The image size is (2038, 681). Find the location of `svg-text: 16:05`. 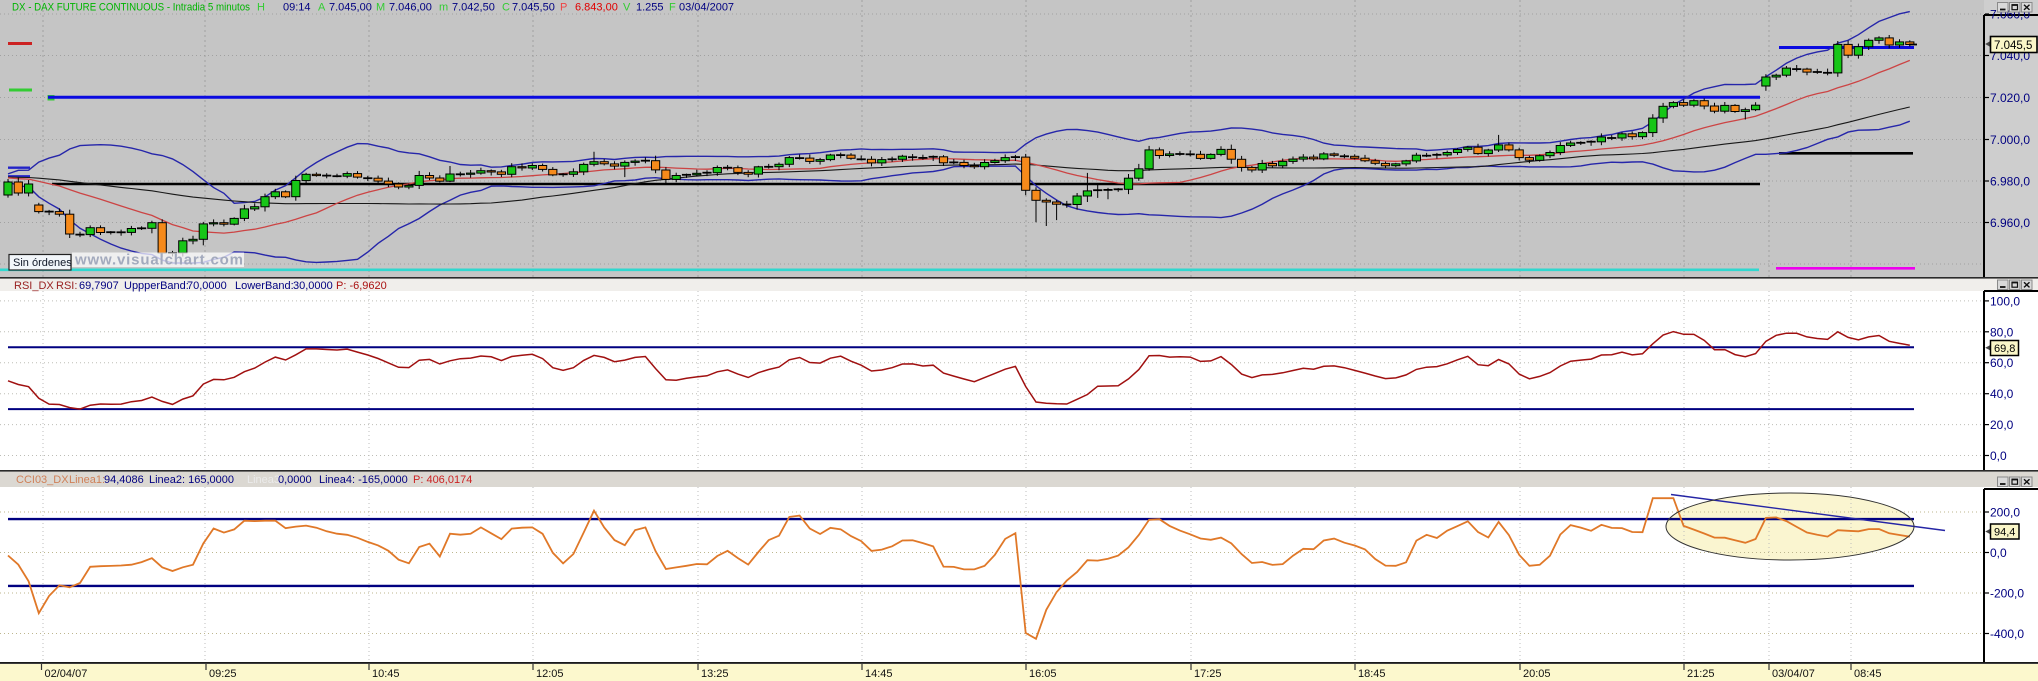

svg-text: 16:05 is located at coordinates (1043, 674).